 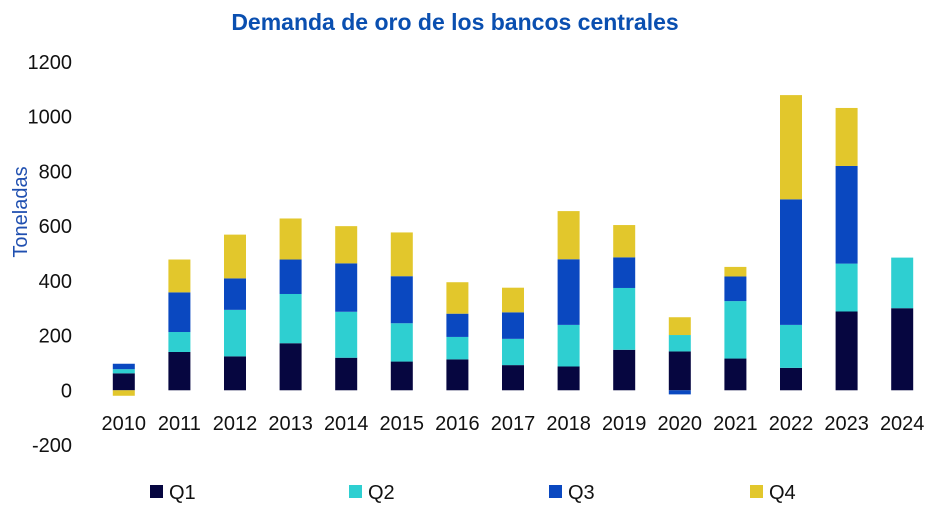 What do you see at coordinates (846, 351) in the screenshot?
I see `bar-segment-q1-2023` at bounding box center [846, 351].